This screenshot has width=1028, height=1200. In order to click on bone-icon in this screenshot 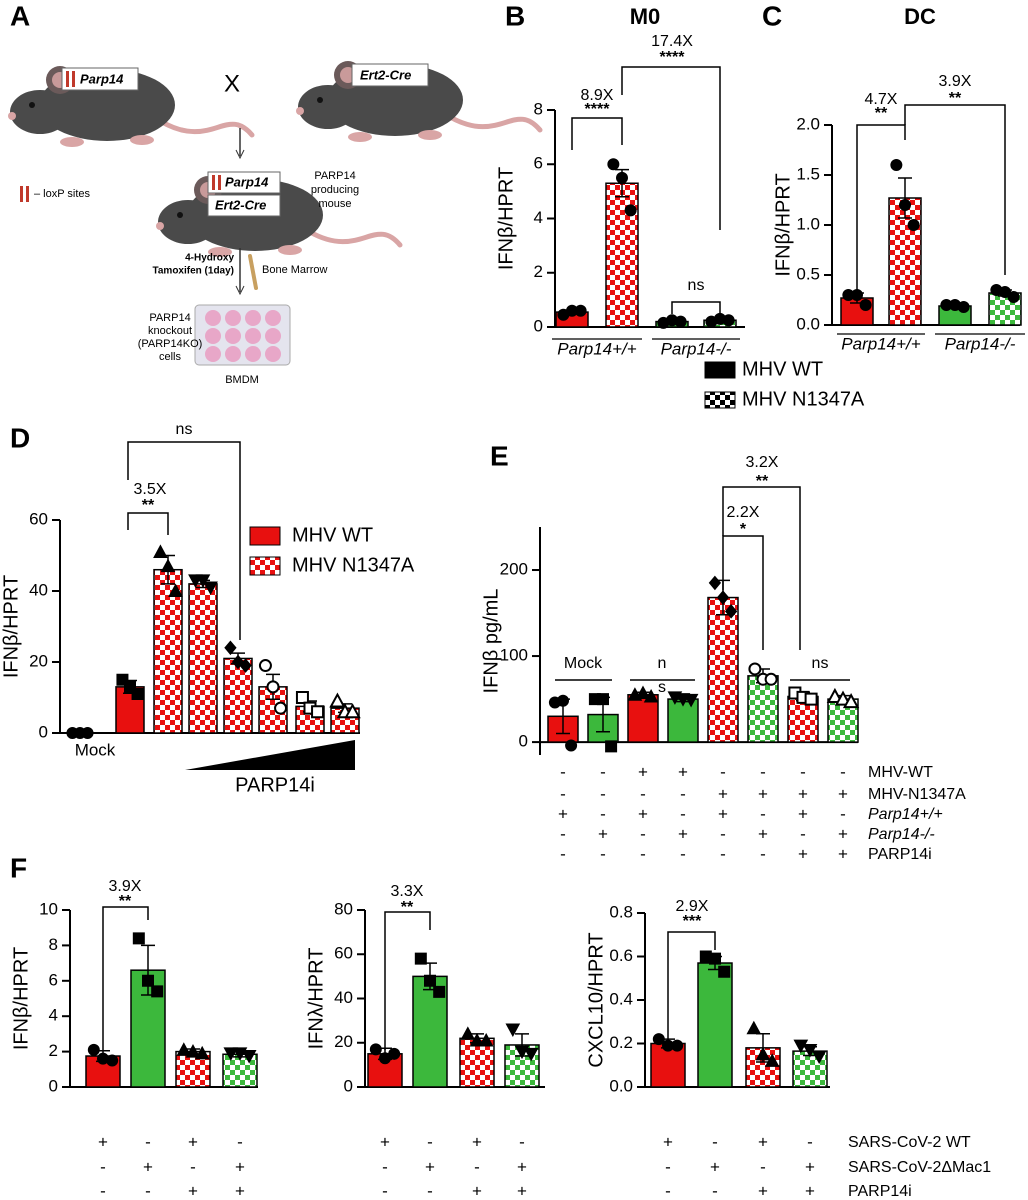, I will do `click(253, 272)`.